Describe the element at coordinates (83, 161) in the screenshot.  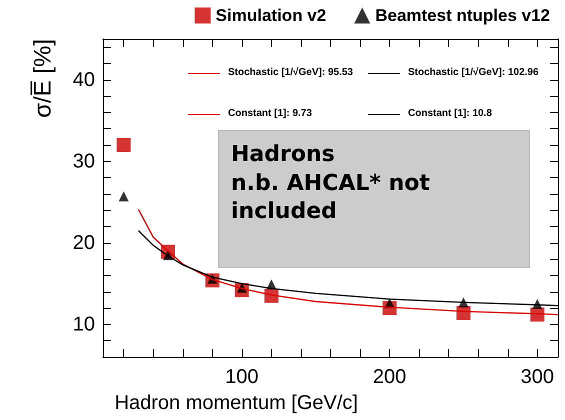
I see `y-tick-label: 30` at that location.